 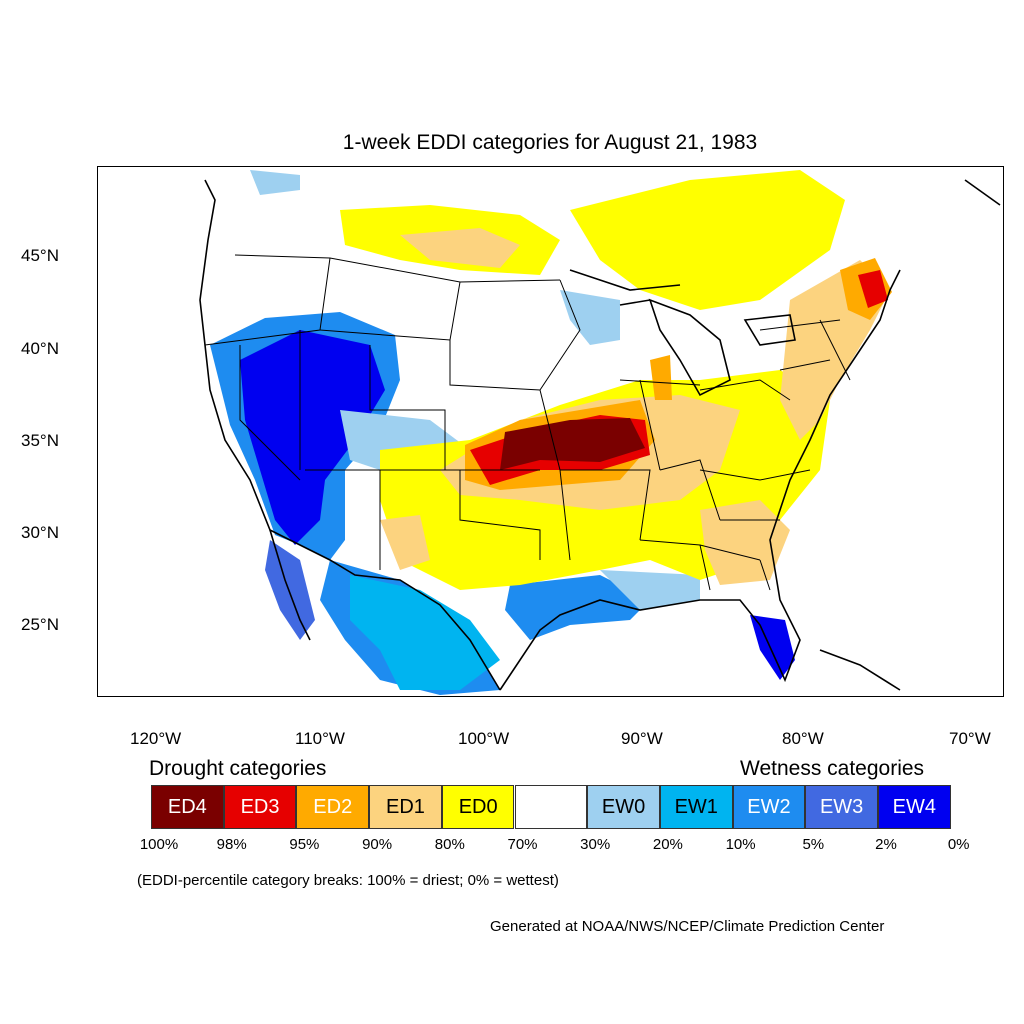 I want to click on legend-box-ed4: ED4, so click(x=187, y=807).